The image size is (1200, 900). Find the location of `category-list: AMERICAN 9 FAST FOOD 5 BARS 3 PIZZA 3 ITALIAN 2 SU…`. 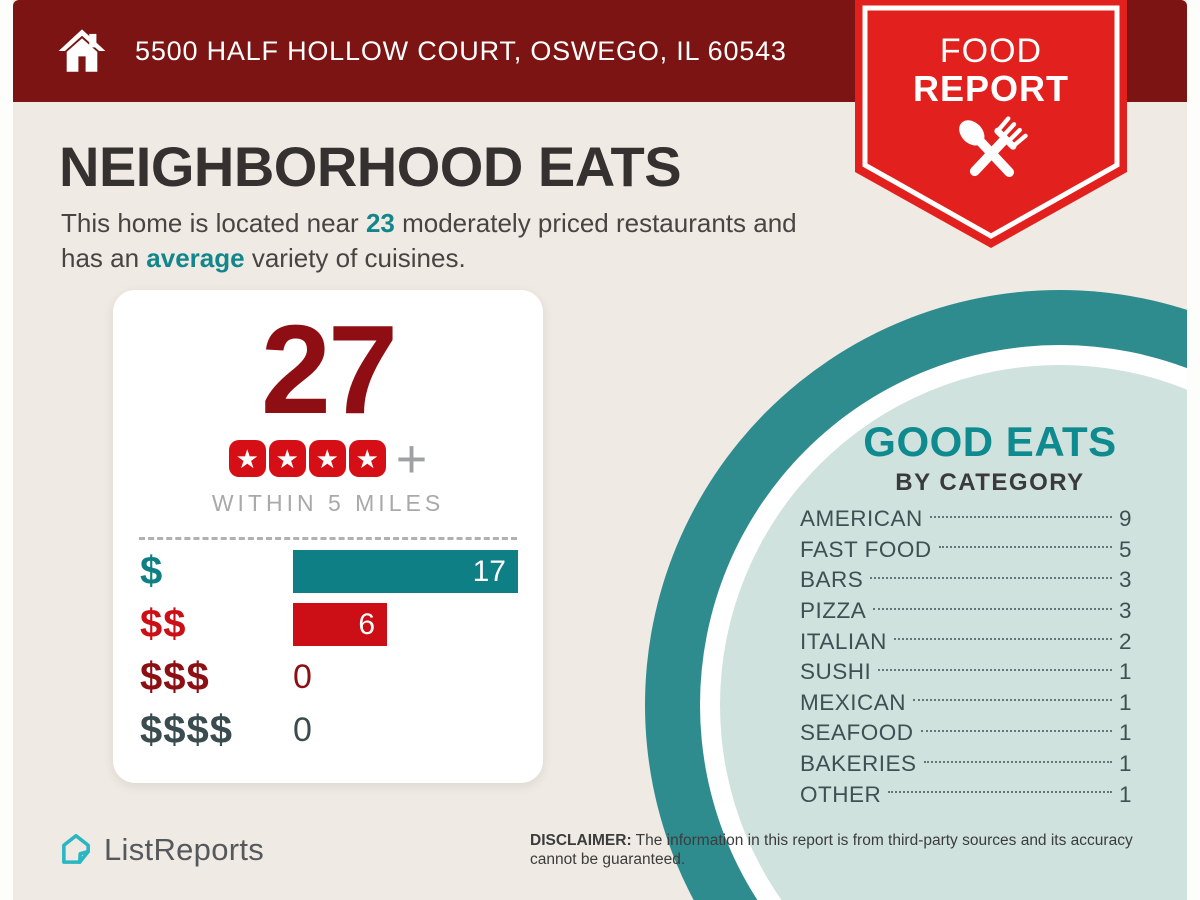

category-list: AMERICAN 9 FAST FOOD 5 BARS 3 PIZZA 3 ITALIAN 2 SU… is located at coordinates (966, 657).